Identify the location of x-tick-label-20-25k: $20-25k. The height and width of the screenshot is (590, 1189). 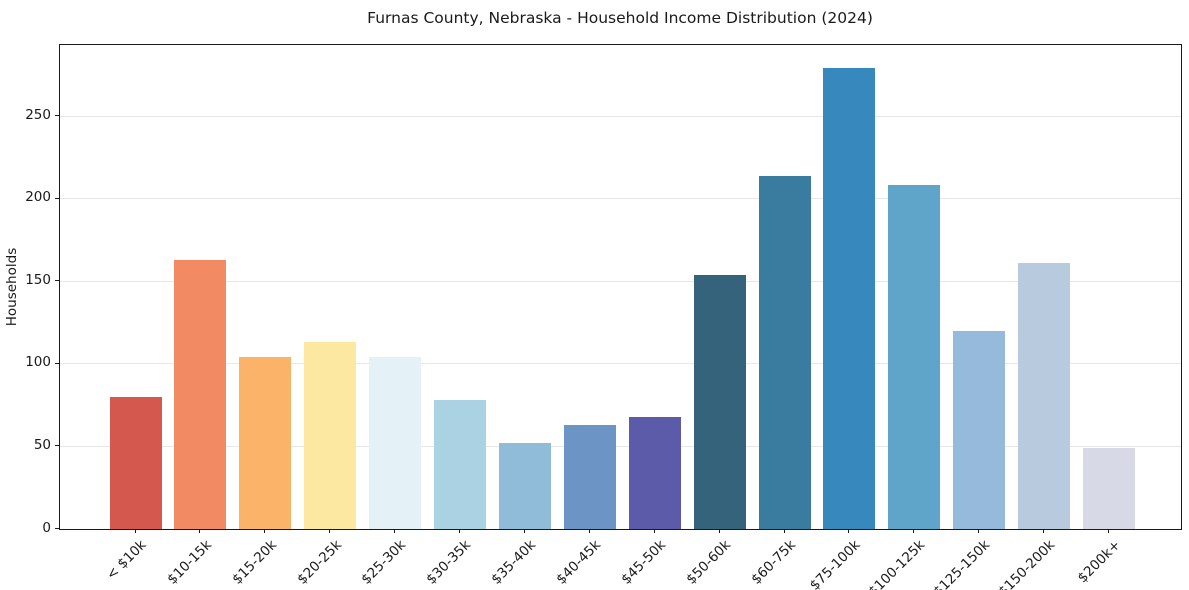
(319, 562).